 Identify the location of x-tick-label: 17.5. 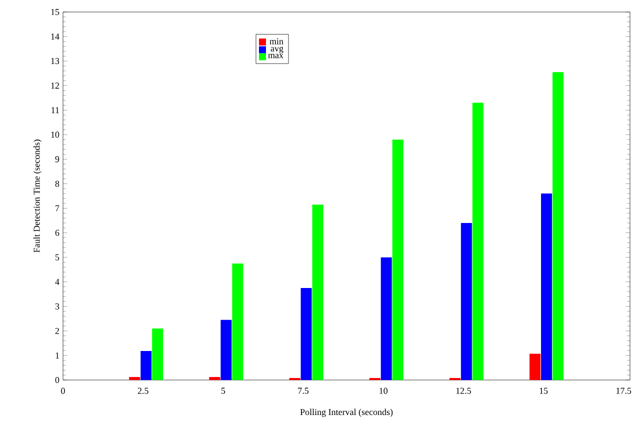
(624, 391).